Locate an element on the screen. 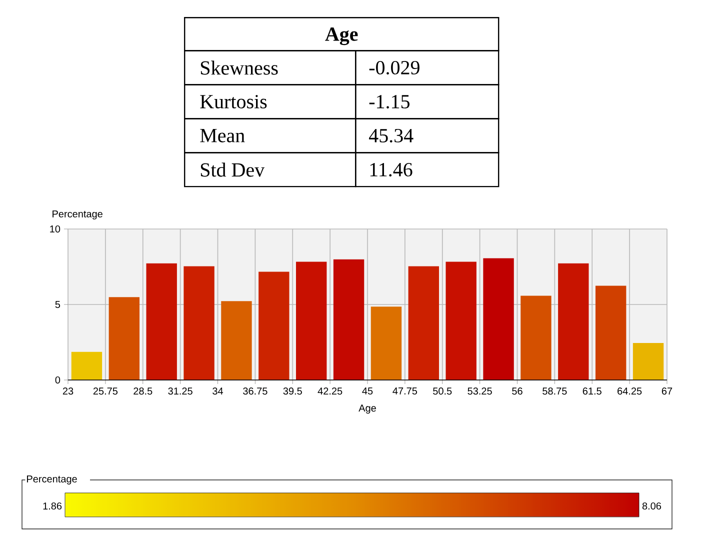 The height and width of the screenshot is (556, 720). text: Kurtosis is located at coordinates (233, 101).